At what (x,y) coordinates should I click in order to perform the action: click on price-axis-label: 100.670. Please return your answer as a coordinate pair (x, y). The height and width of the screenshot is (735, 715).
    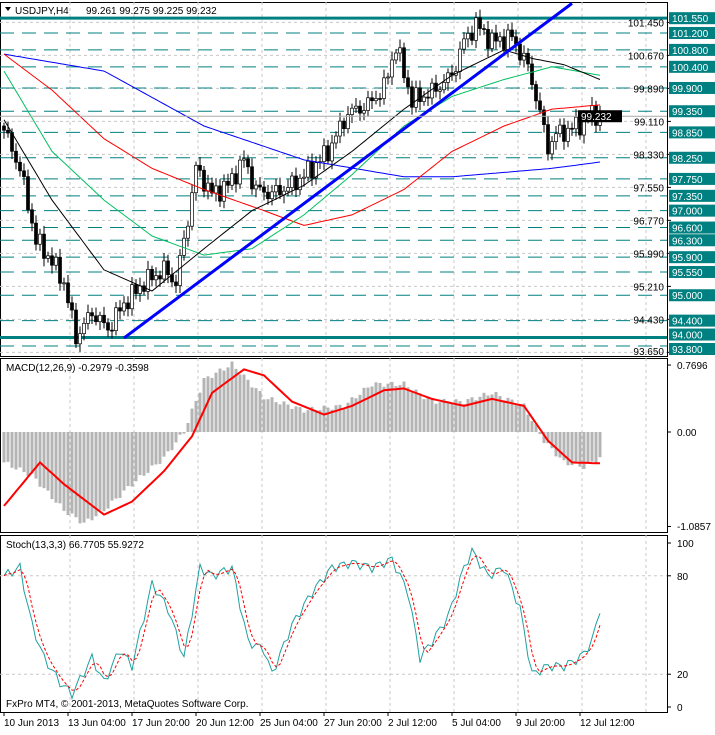
    Looking at the image, I should click on (646, 56).